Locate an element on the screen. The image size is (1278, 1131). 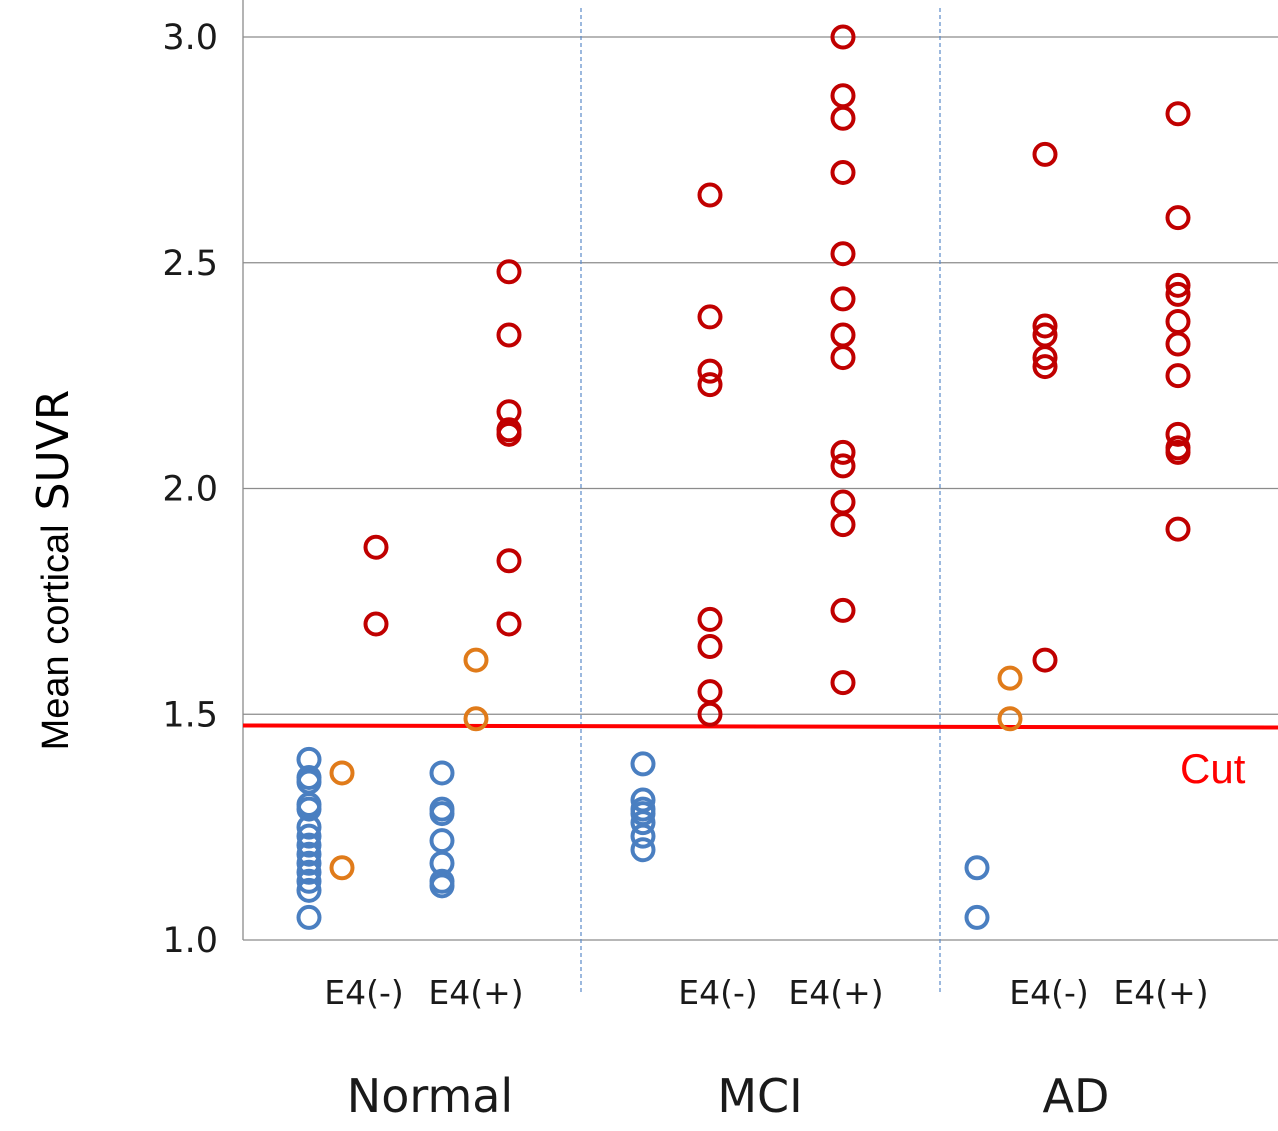
y-tick-label: 2.0 is located at coordinates (190, 490).